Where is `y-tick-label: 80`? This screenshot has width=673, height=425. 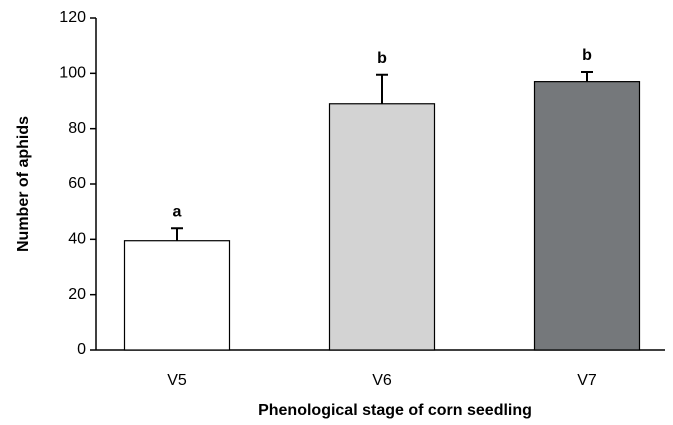 y-tick-label: 80 is located at coordinates (77, 128).